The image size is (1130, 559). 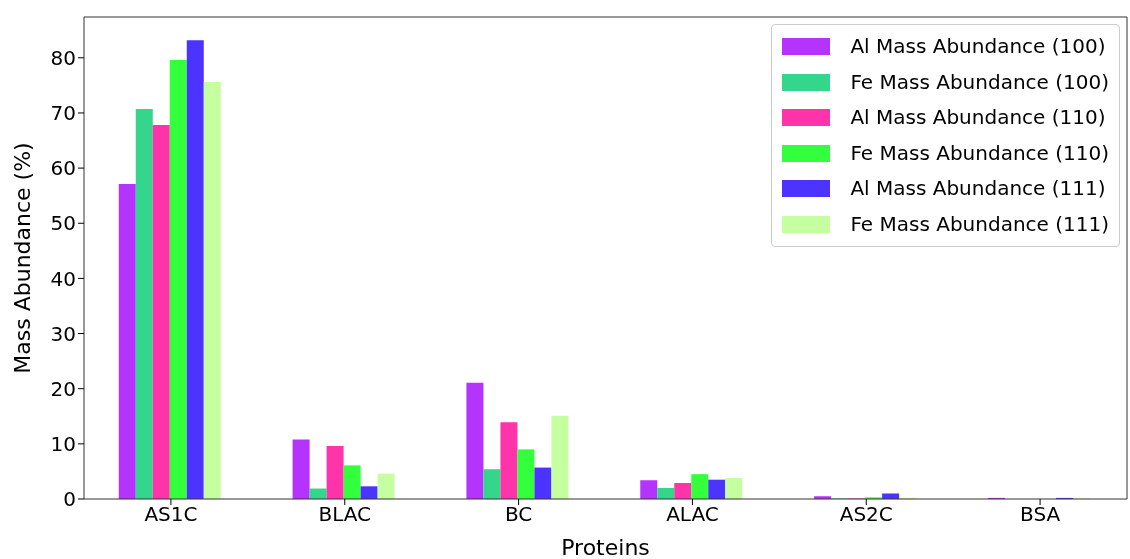 I want to click on y-tick-label: 30, so click(x=63, y=333).